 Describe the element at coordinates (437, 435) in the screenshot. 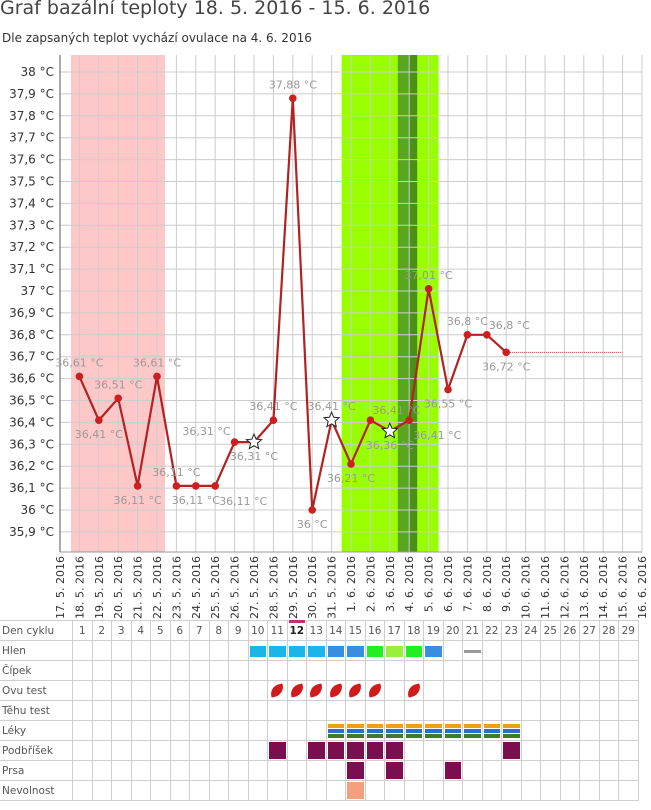

I see `point-value-label: 36,41 °C` at that location.